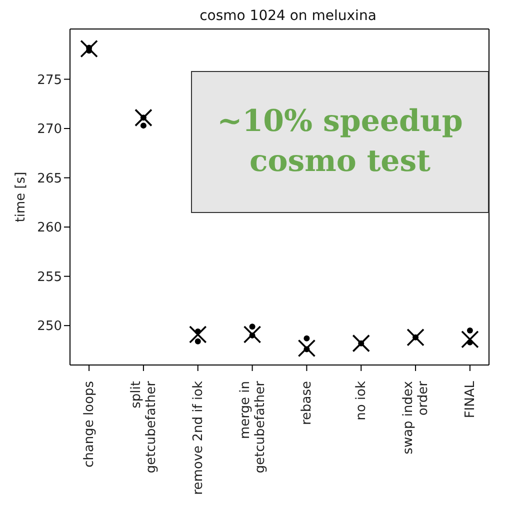 Image resolution: width=506 pixels, height=513 pixels. What do you see at coordinates (416, 417) in the screenshot?
I see `x-tick-label: swap index order` at bounding box center [416, 417].